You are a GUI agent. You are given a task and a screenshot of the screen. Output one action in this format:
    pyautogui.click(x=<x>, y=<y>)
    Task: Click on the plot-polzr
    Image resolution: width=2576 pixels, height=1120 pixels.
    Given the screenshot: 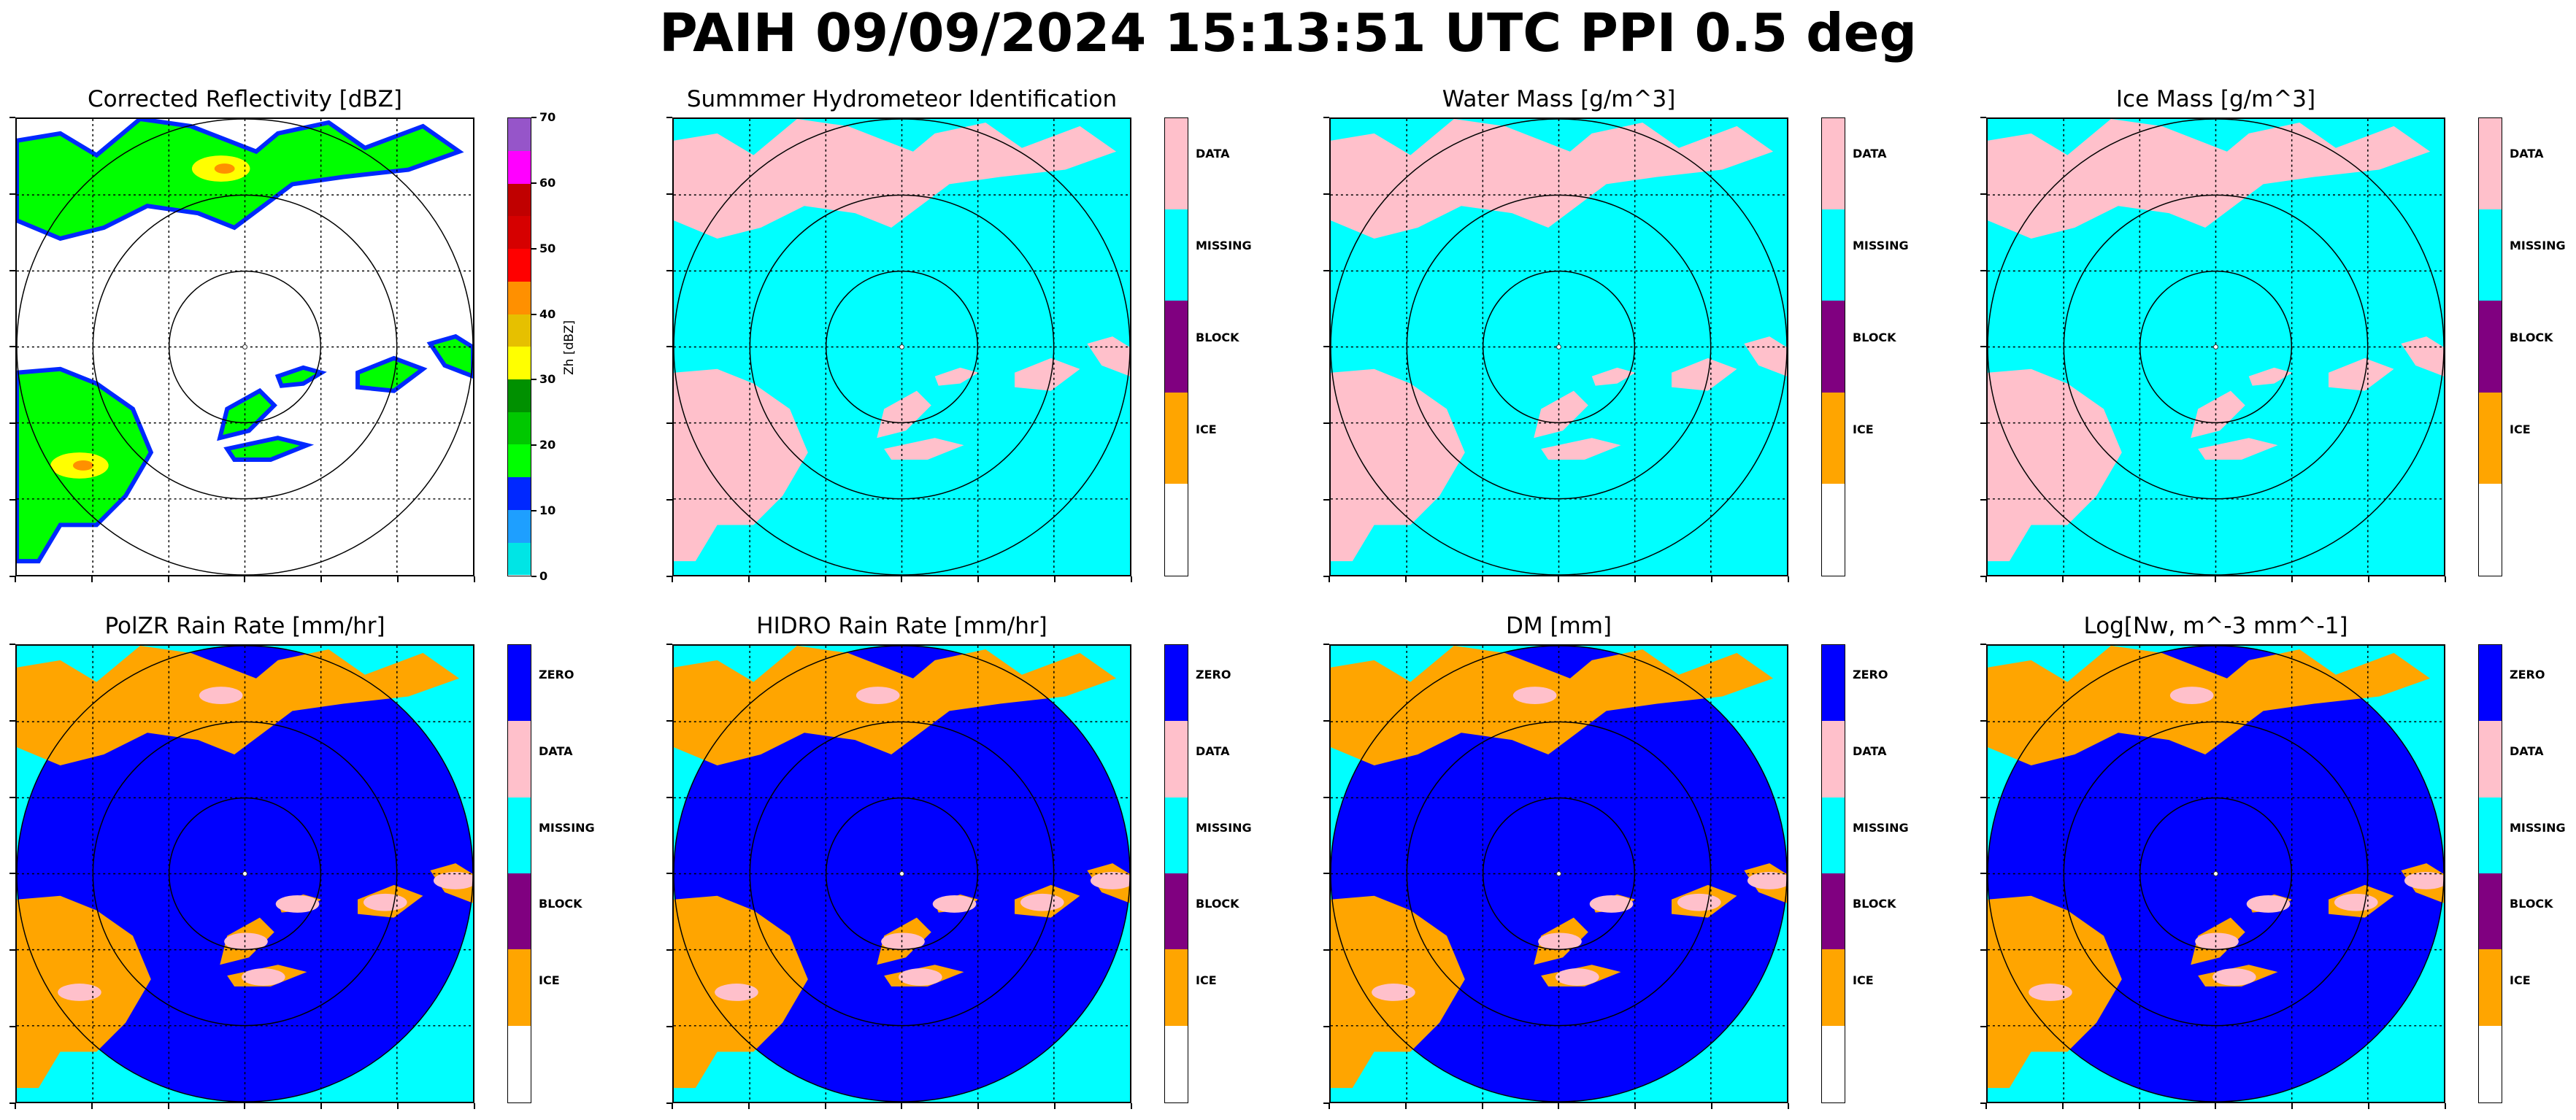 What is the action you would take?
    pyautogui.click(x=244, y=873)
    